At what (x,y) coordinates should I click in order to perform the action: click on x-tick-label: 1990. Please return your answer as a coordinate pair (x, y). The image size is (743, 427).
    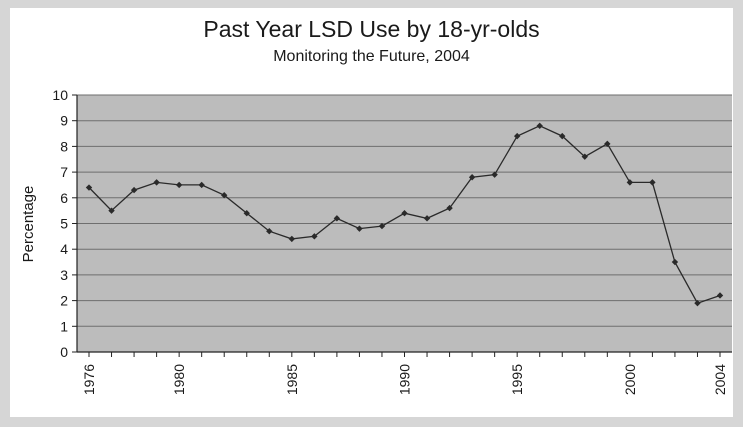
    Looking at the image, I should click on (405, 379).